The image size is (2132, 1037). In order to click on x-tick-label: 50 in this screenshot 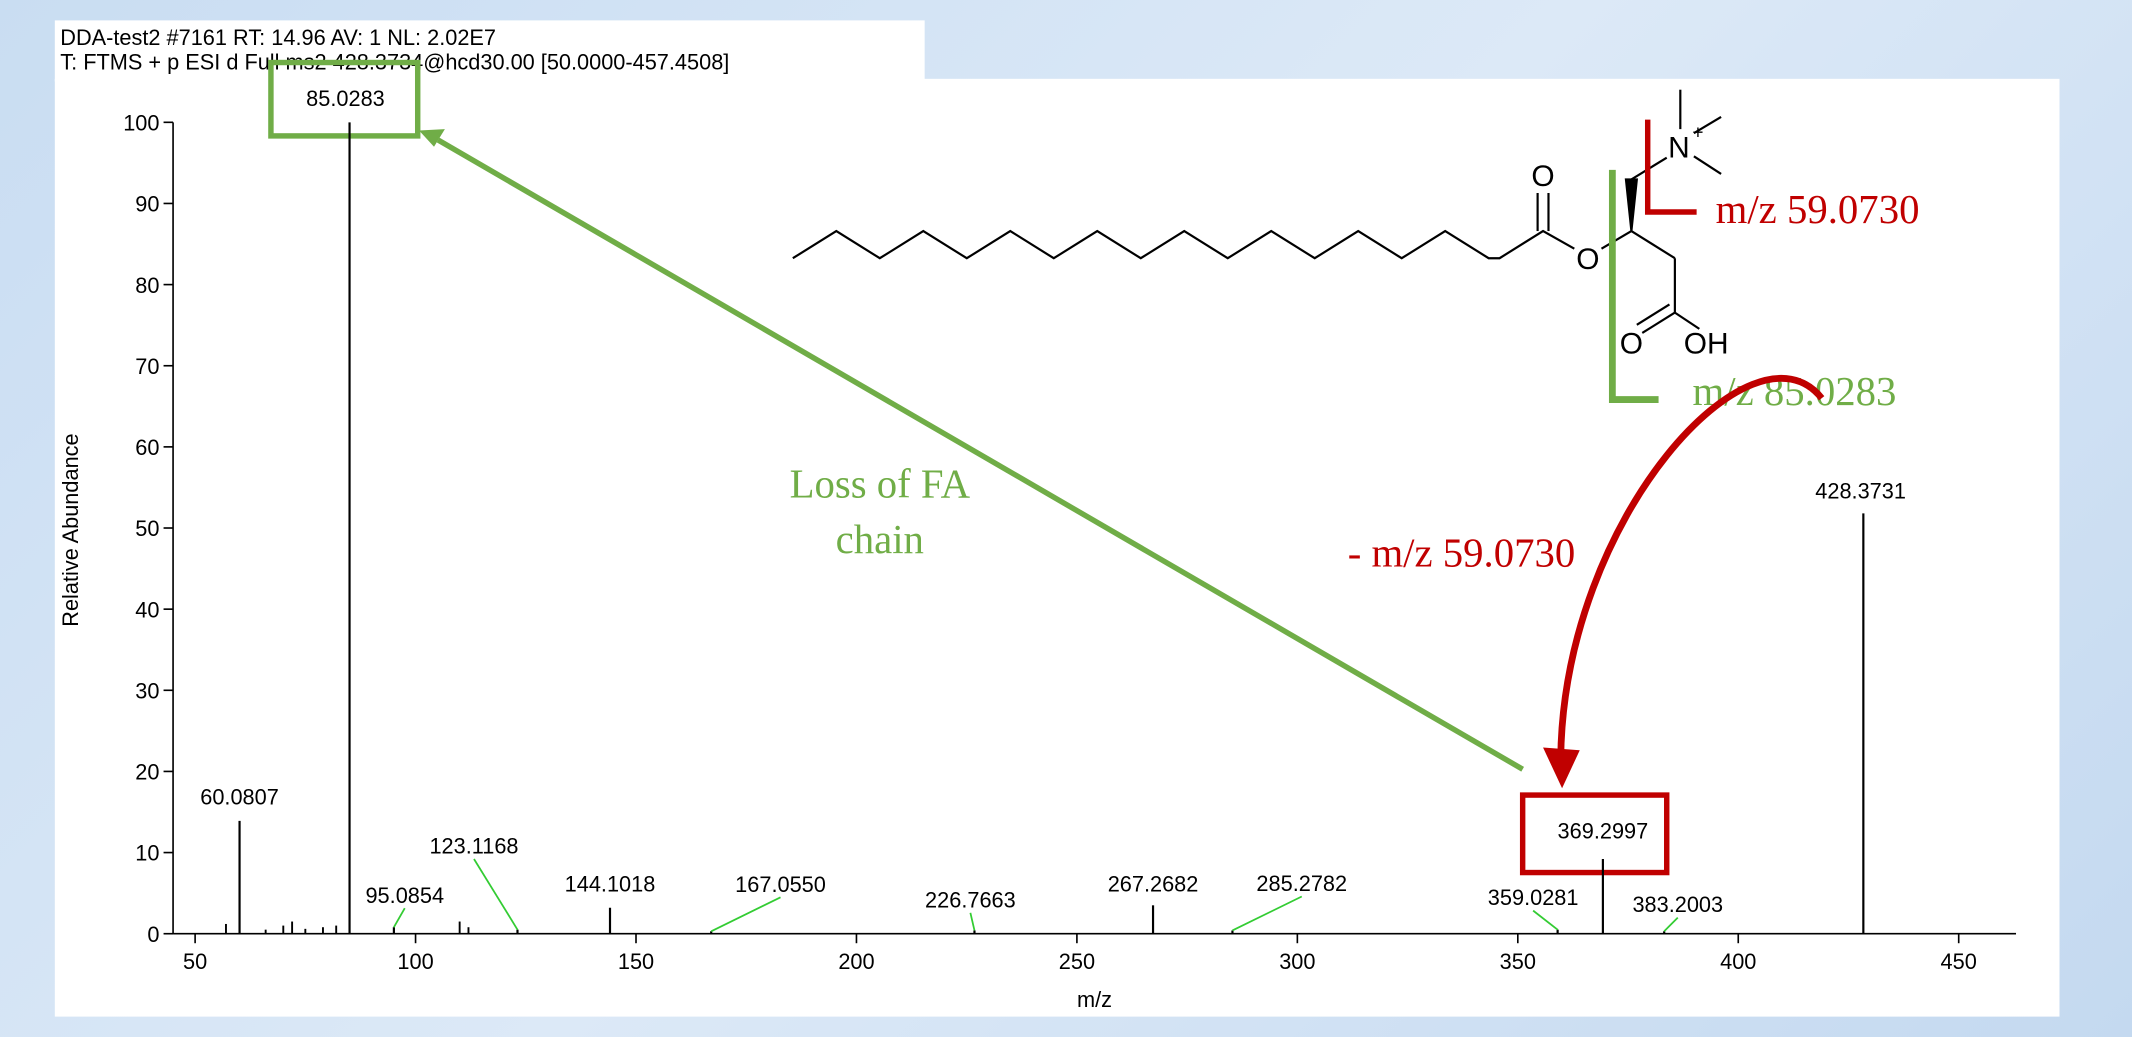, I will do `click(195, 961)`.